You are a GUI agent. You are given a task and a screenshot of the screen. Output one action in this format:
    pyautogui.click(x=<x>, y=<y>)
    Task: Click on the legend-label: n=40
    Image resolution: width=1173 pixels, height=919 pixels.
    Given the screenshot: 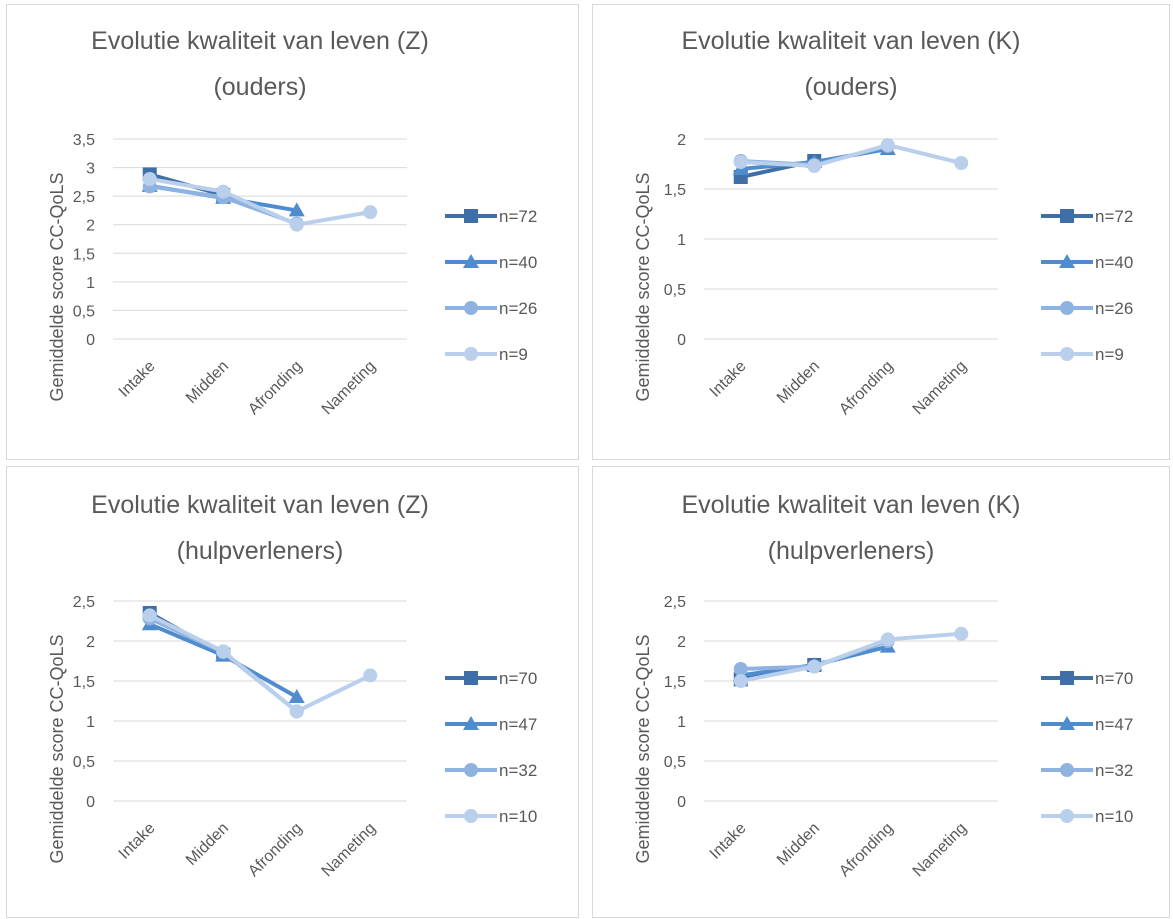 What is the action you would take?
    pyautogui.click(x=518, y=262)
    